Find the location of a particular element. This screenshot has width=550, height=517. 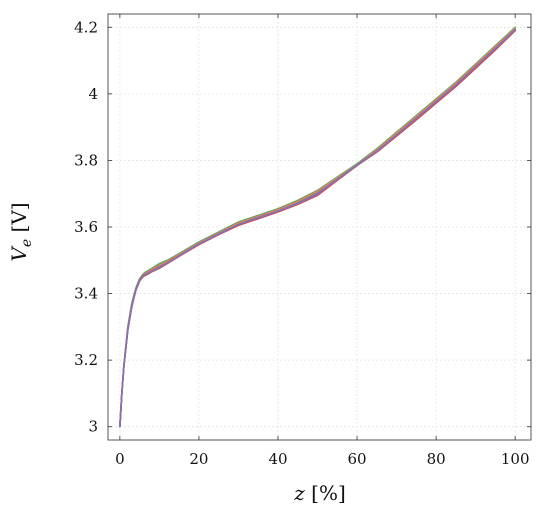

y-tick-label: 4 is located at coordinates (93, 94).